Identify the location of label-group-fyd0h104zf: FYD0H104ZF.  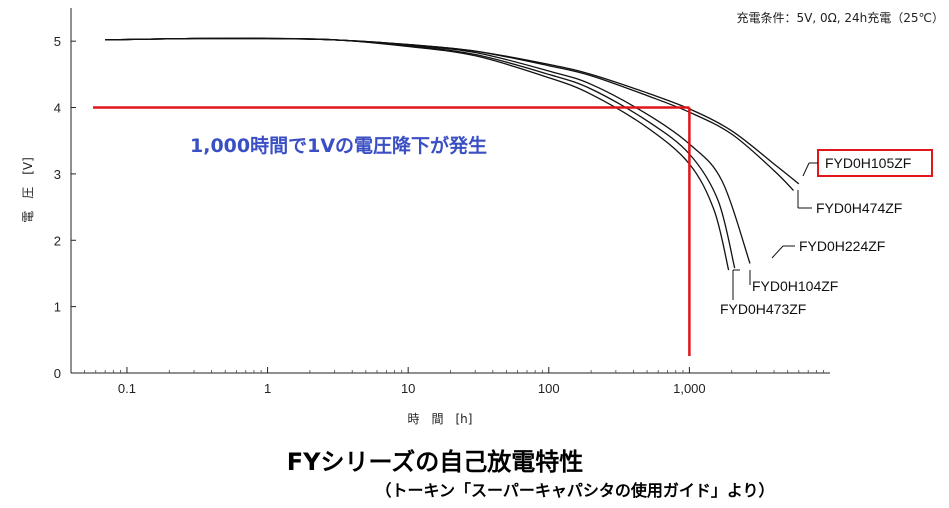
(793, 282).